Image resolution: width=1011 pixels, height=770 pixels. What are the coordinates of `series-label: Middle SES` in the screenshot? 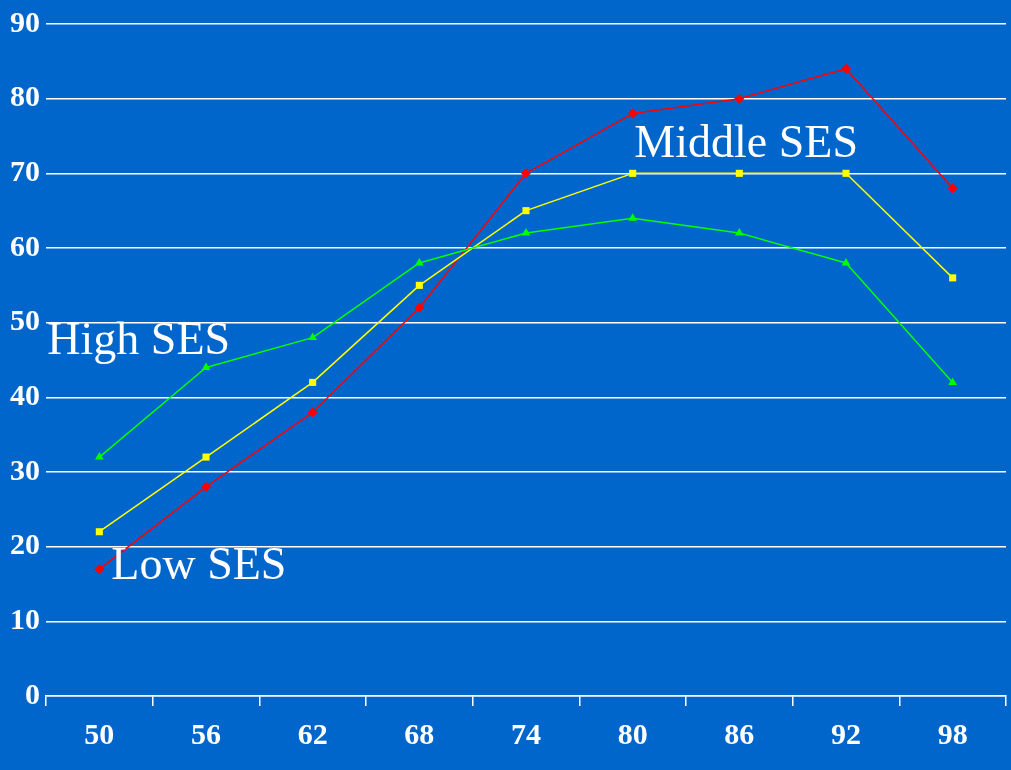 It's located at (746, 142).